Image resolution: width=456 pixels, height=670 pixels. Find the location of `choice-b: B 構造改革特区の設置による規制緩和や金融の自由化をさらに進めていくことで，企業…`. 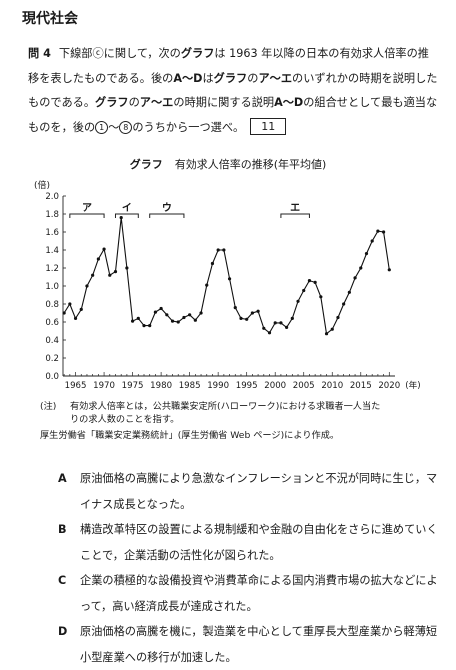

choice-b: B 構造改革特区の設置による規制緩和や金融の自由化をさらに進めていくことで，企業… is located at coordinates (250, 542).